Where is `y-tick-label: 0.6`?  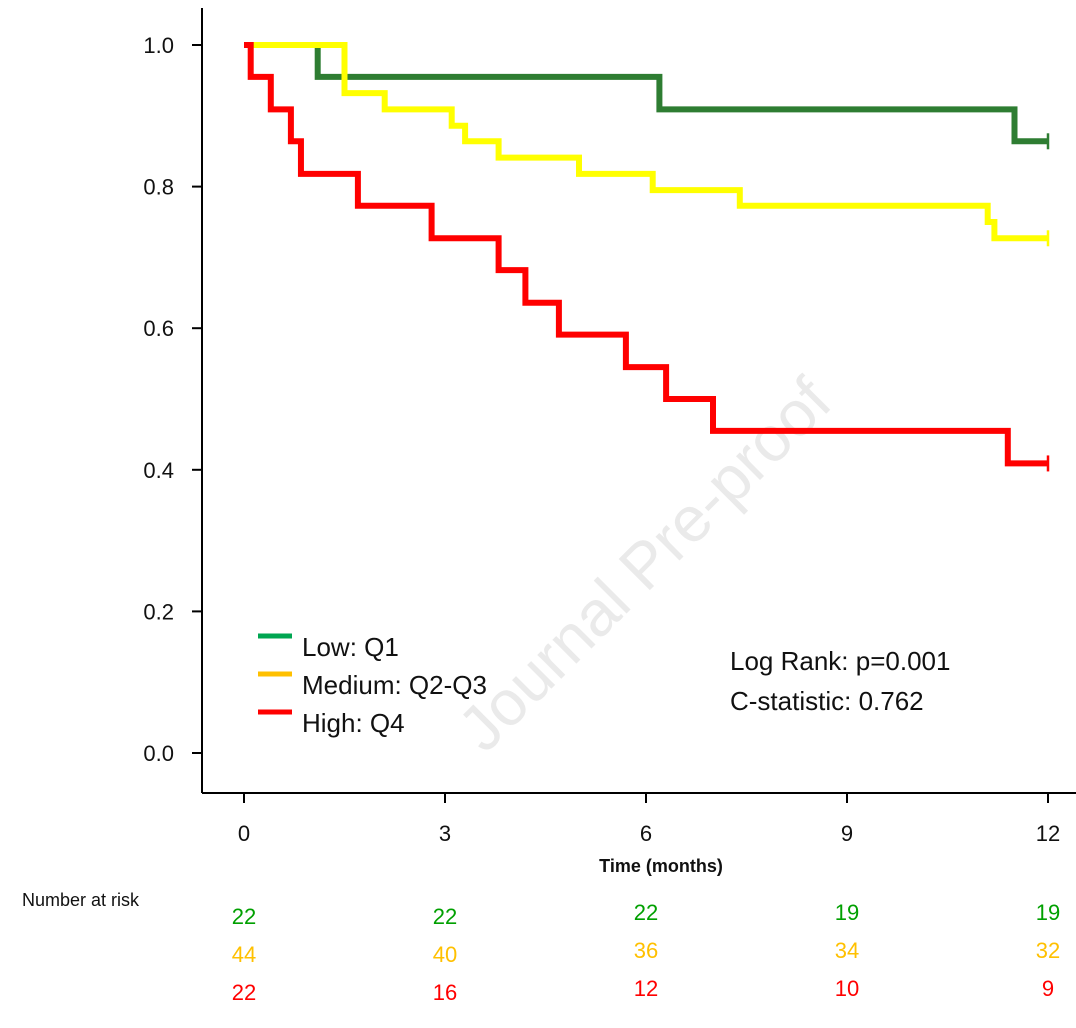
y-tick-label: 0.6 is located at coordinates (158, 328).